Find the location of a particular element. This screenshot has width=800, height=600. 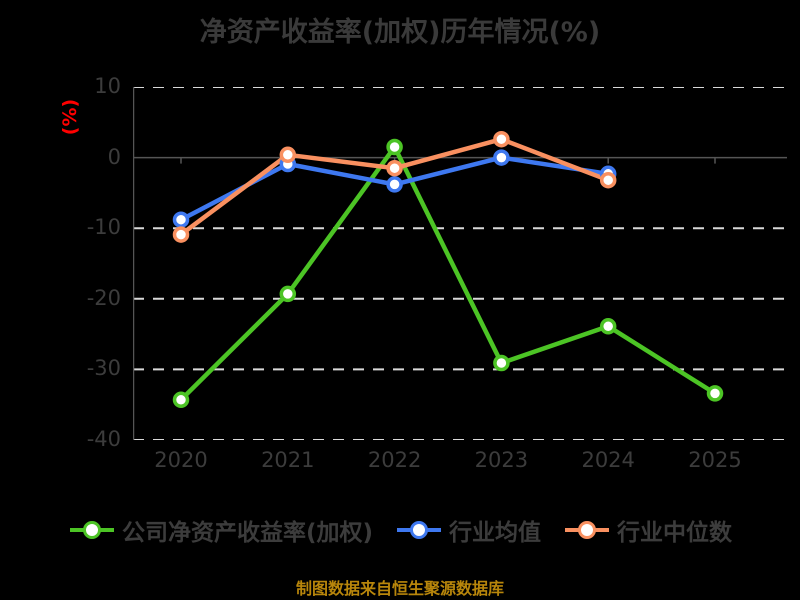

legend-item-0: 公司净资产收益率(加权) is located at coordinates (220, 530).